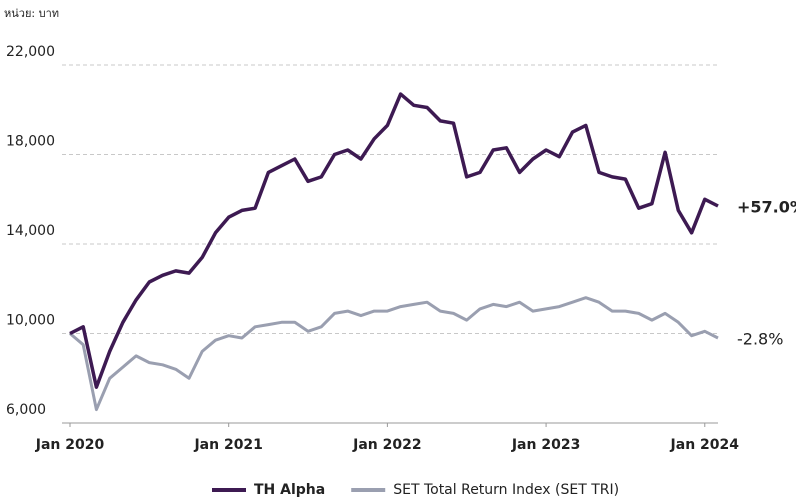 Image resolution: width=796 pixels, height=501 pixels. I want to click on legend-label: TH Alpha, so click(289, 490).